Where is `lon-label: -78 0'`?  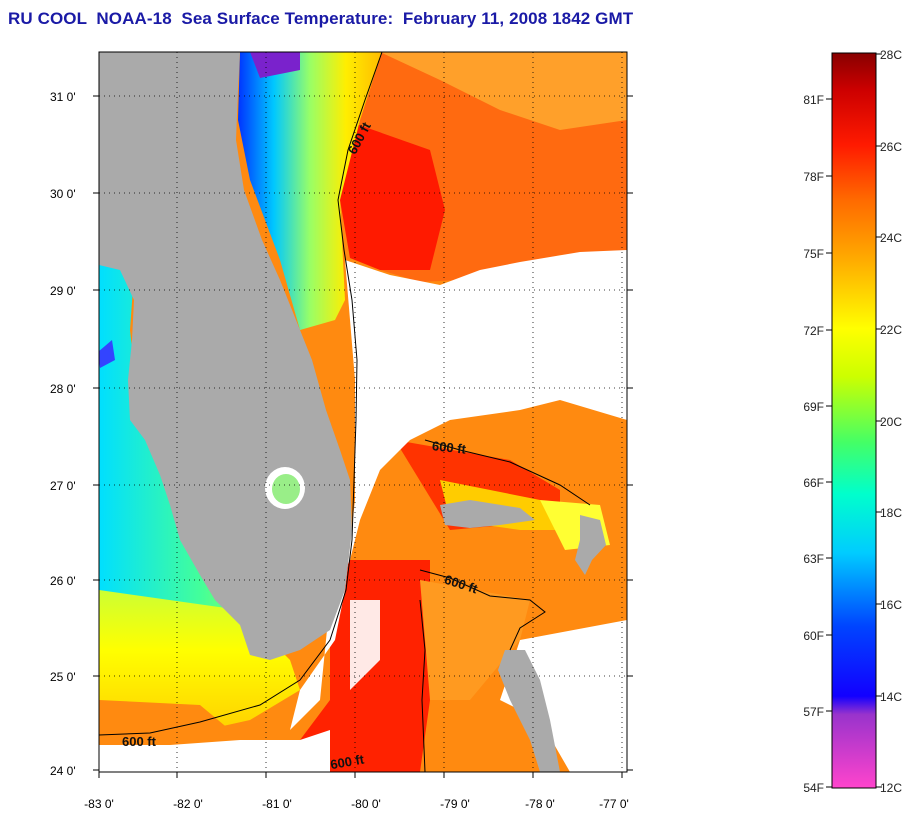 lon-label: -78 0' is located at coordinates (540, 804).